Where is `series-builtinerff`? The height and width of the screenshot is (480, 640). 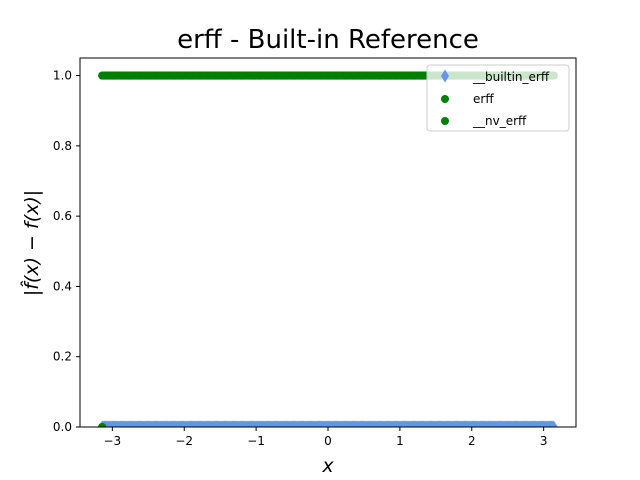 series-builtinerff is located at coordinates (328, 423).